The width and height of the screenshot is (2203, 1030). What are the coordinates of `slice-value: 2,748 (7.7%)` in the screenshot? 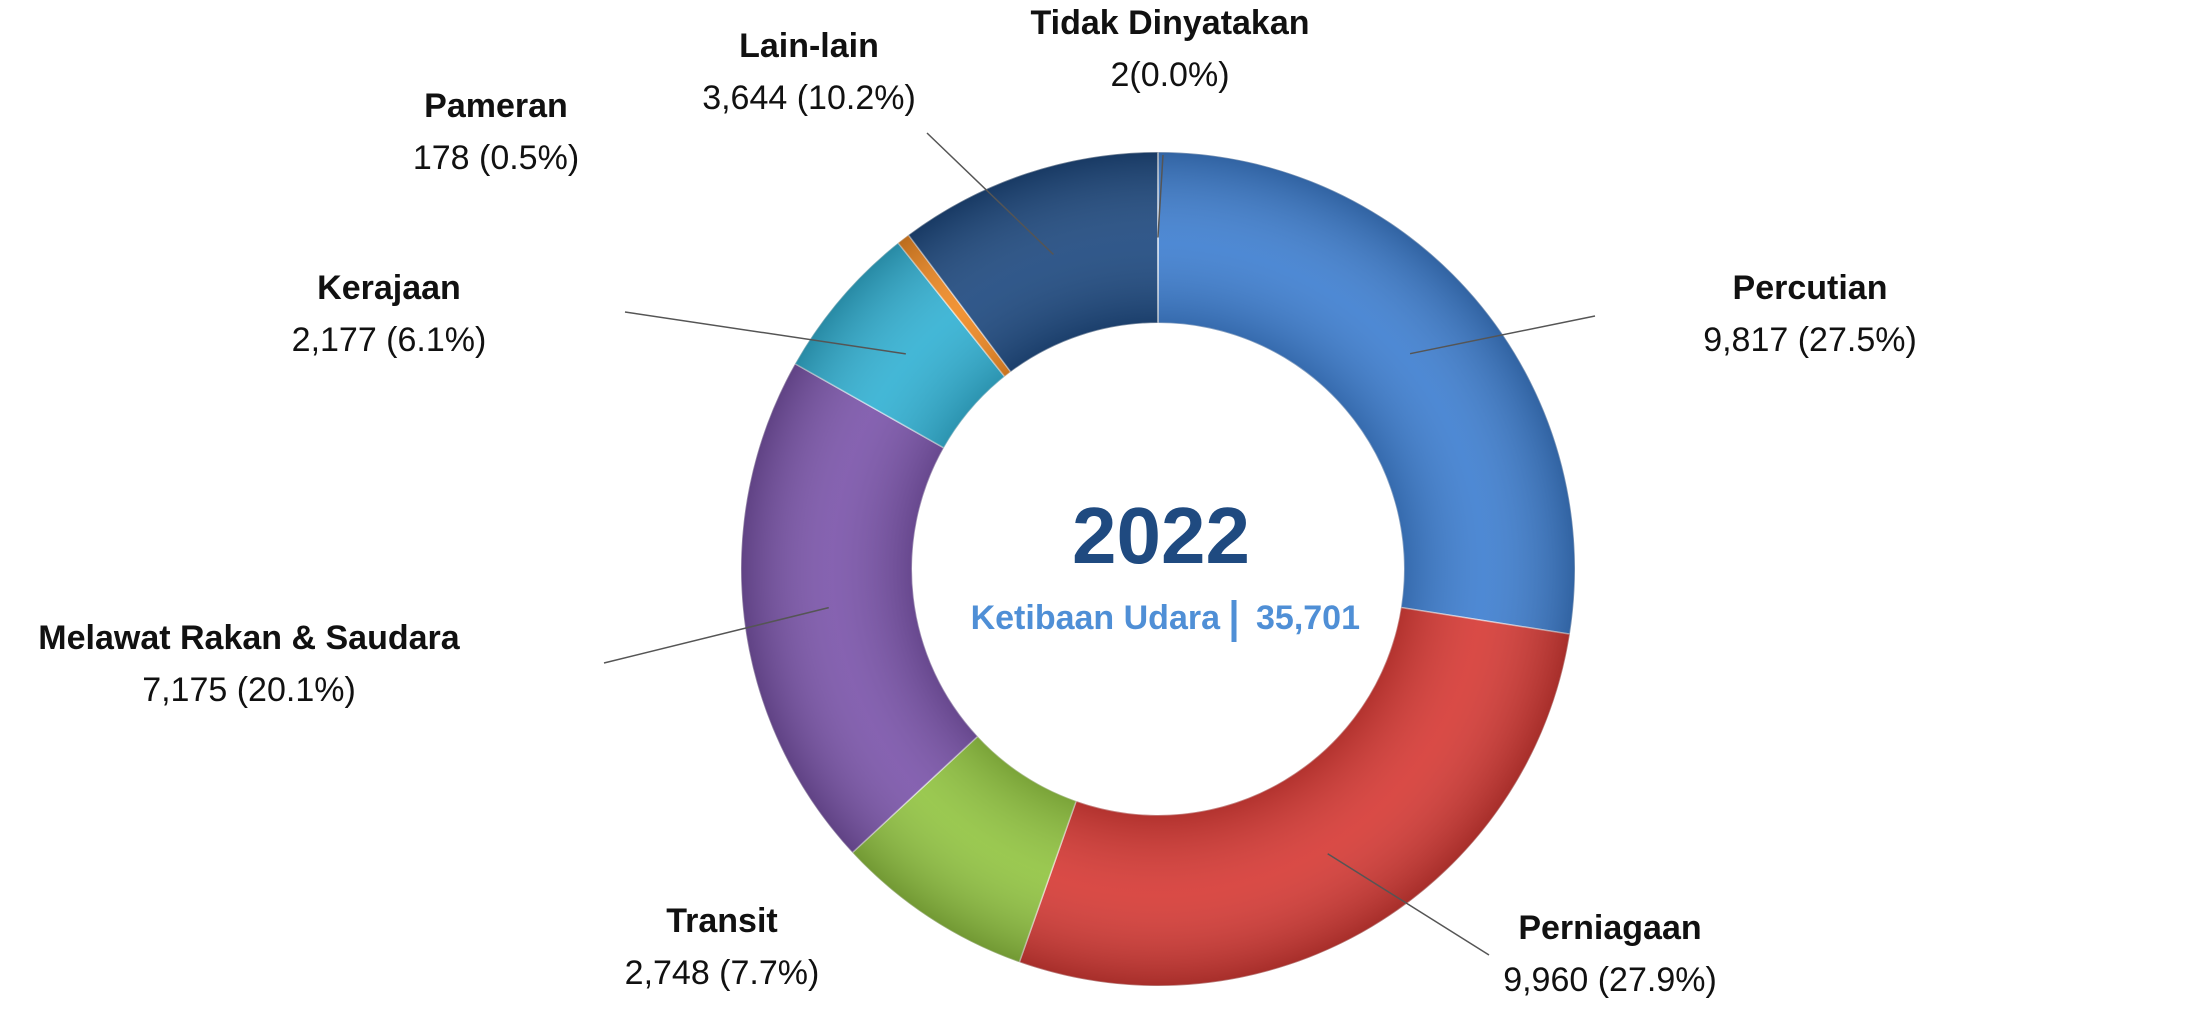 It's located at (722, 973).